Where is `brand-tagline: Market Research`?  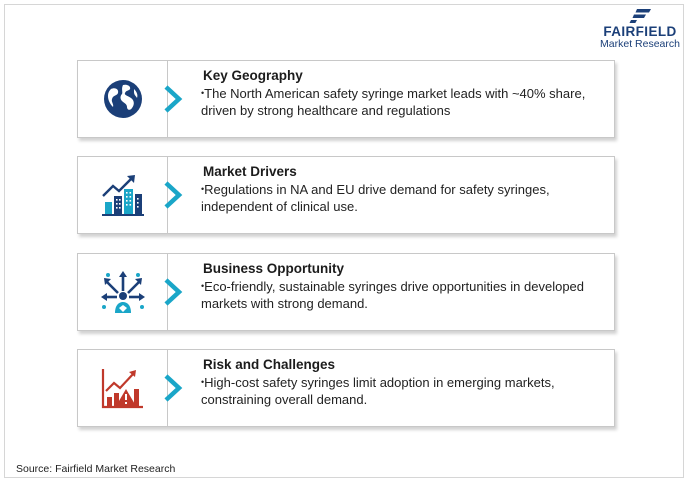 brand-tagline: Market Research is located at coordinates (640, 44).